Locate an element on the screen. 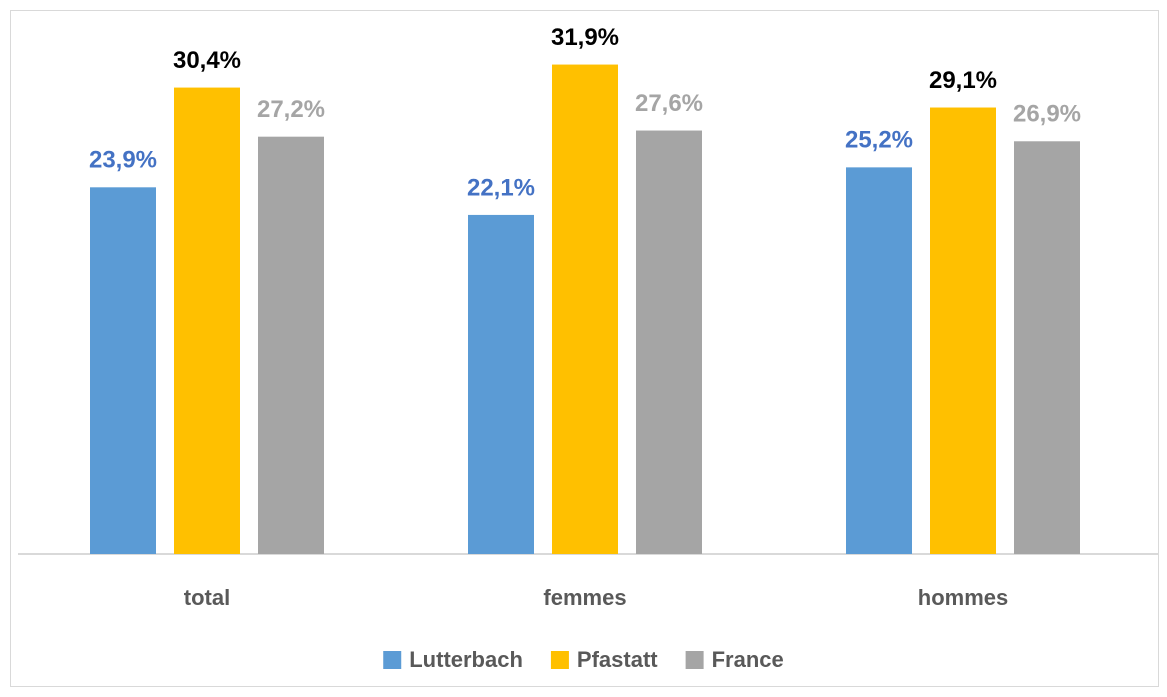 This screenshot has width=1167, height=697. data-label: 27,2% is located at coordinates (291, 109).